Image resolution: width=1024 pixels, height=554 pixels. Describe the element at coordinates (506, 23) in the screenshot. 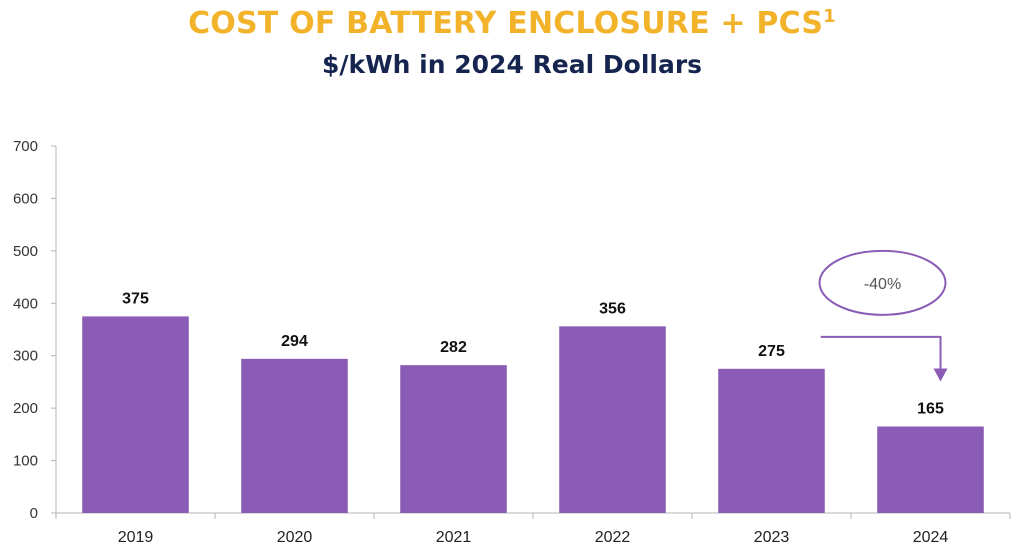

I see `chart-title-text: COST OF BATTERY ENCLOSURE + PCS` at that location.